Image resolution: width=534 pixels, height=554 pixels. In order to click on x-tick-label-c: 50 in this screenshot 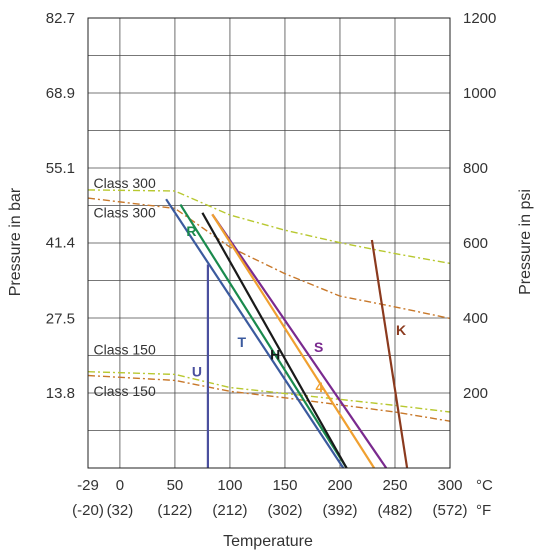, I will do `click(175, 485)`.